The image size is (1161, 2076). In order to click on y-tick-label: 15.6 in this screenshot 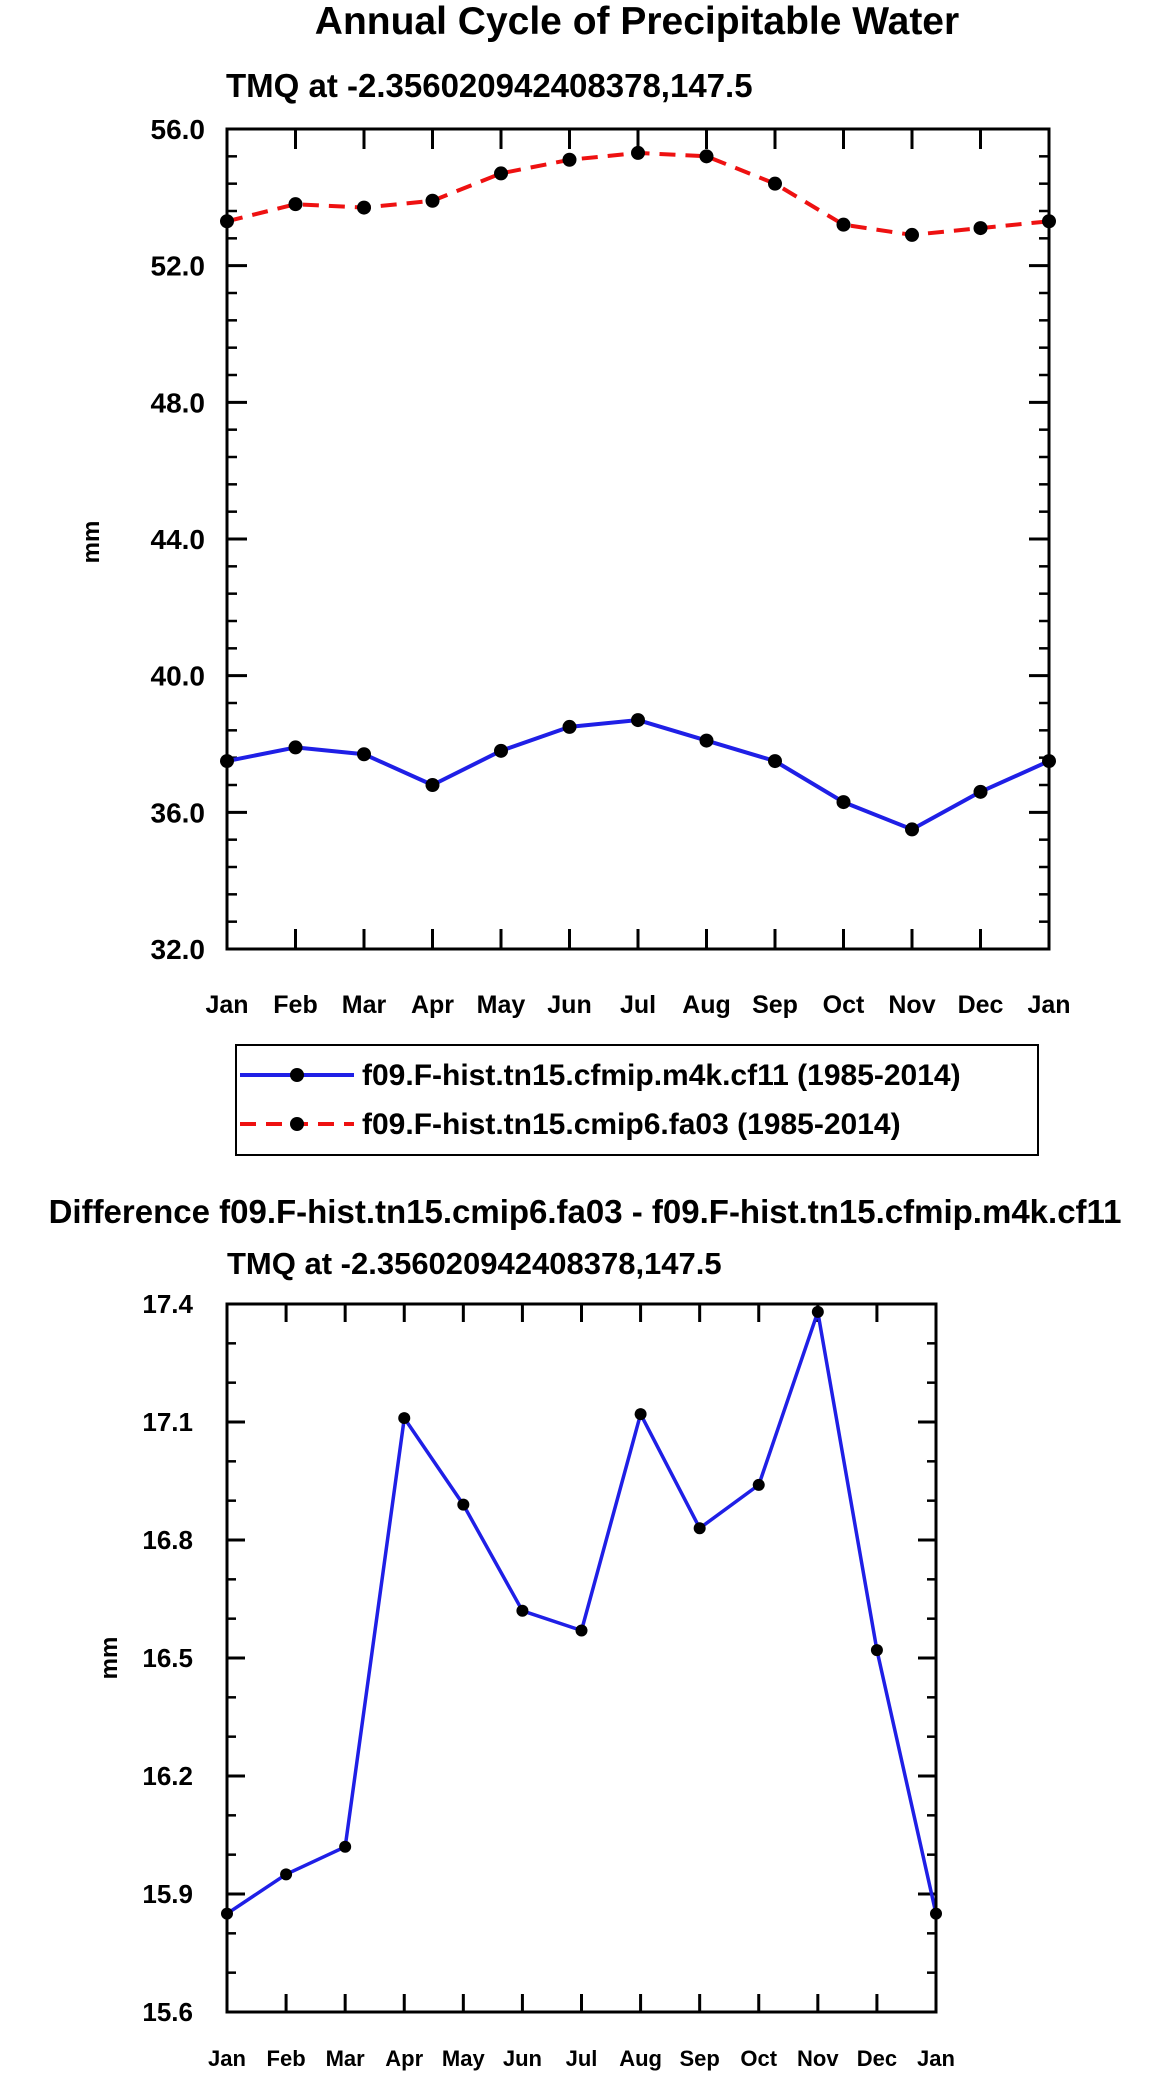, I will do `click(167, 2012)`.